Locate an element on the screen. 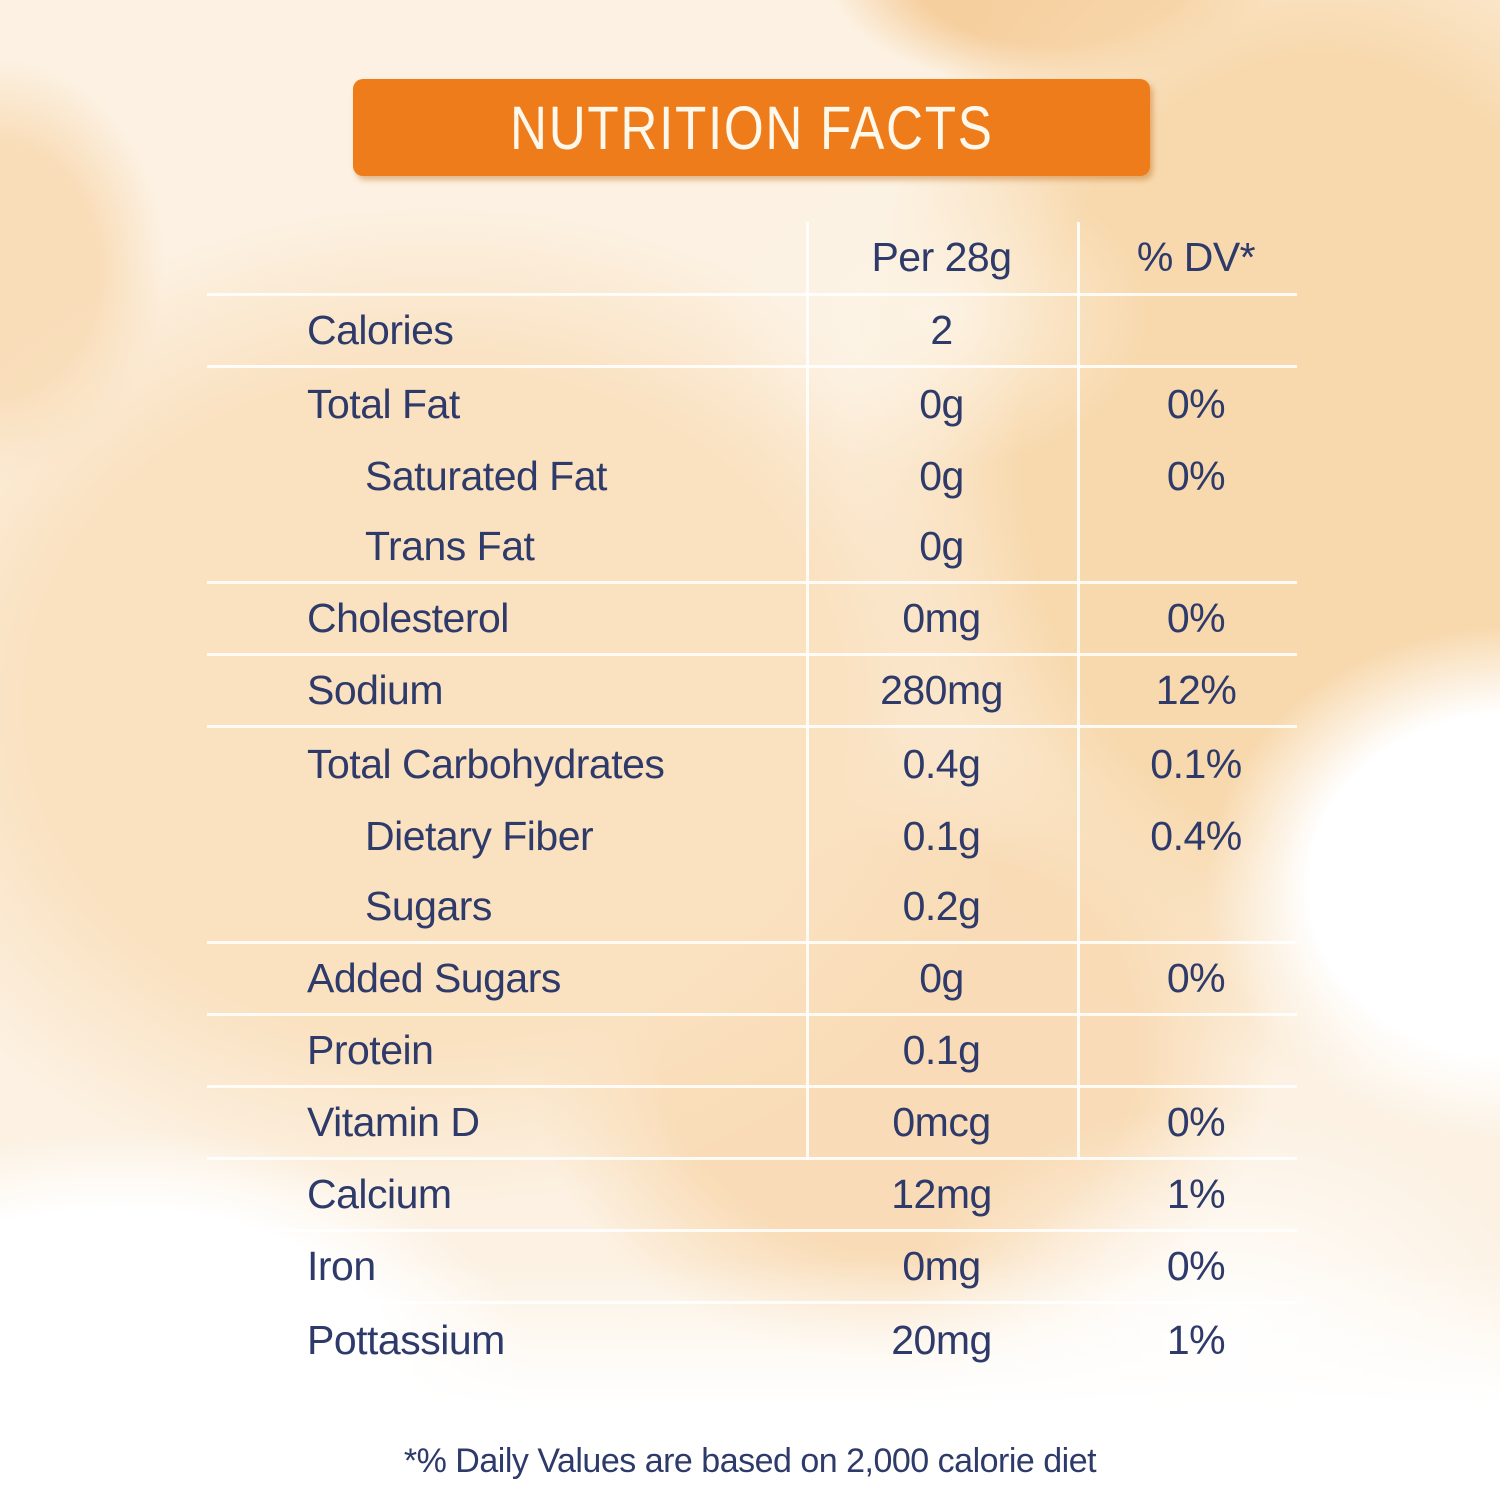 The height and width of the screenshot is (1500, 1500). amount-value: 2 is located at coordinates (941, 330).